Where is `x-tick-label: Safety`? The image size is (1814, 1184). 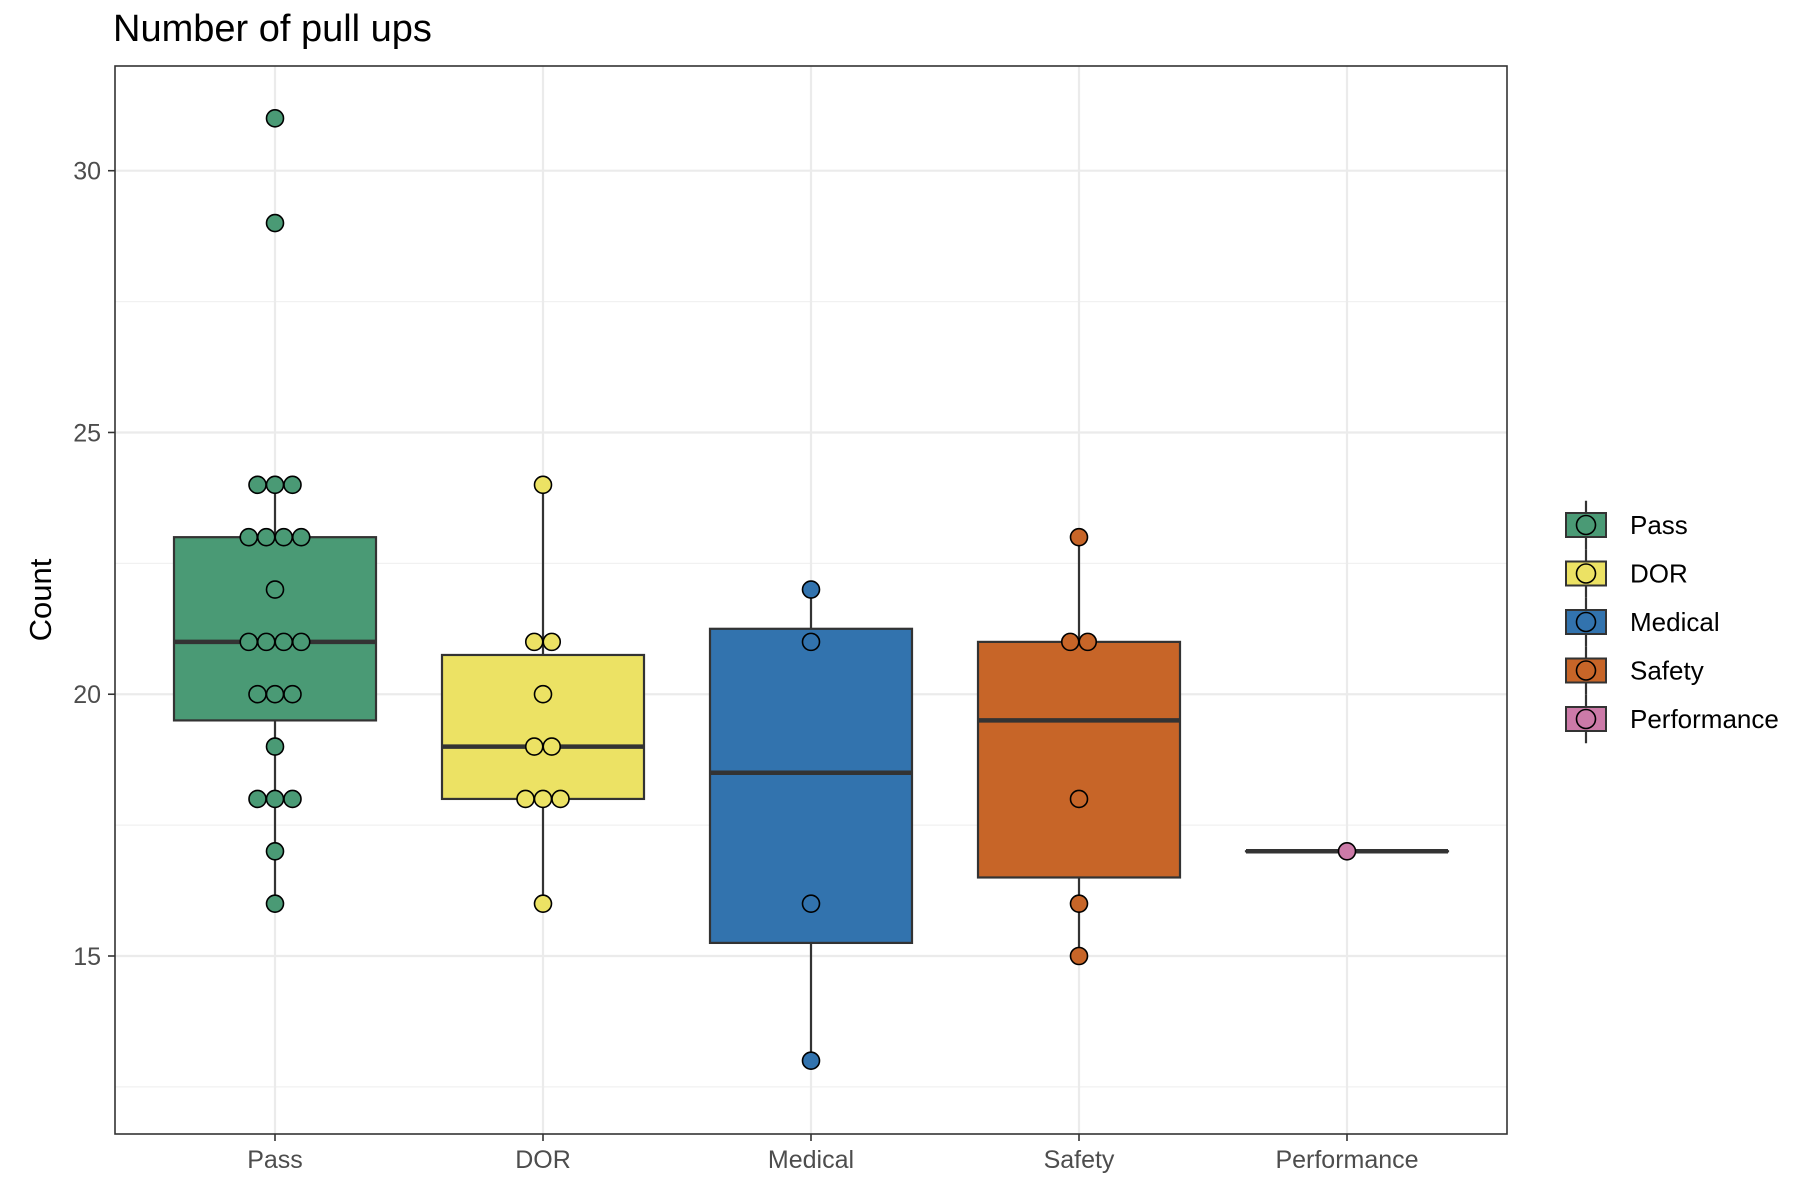
x-tick-label: Safety is located at coordinates (1079, 1160).